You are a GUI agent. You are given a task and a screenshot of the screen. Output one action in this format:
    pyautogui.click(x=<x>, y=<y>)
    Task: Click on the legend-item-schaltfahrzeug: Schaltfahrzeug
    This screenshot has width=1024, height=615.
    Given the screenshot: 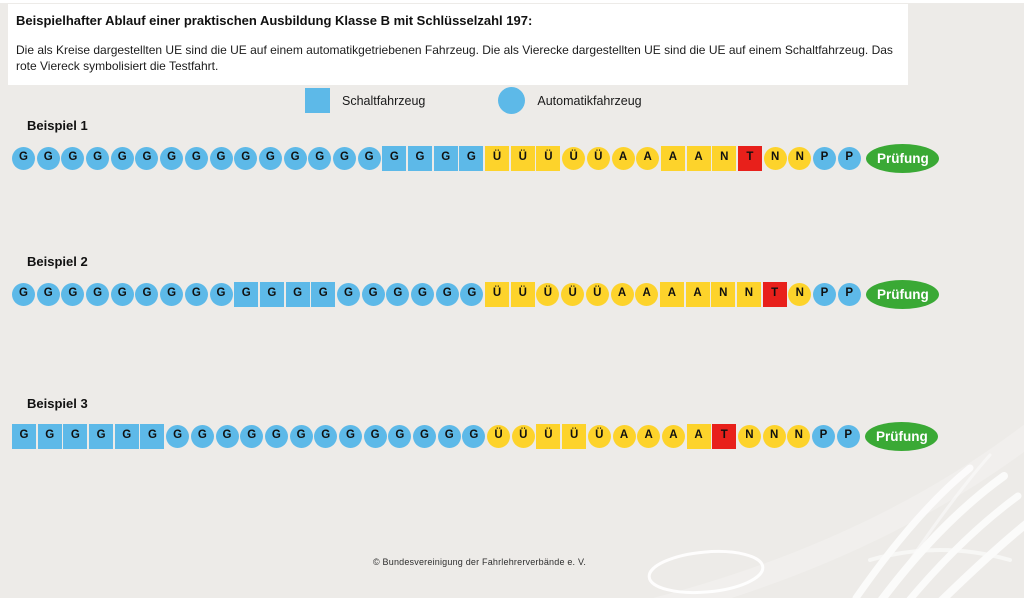 What is the action you would take?
    pyautogui.click(x=365, y=100)
    